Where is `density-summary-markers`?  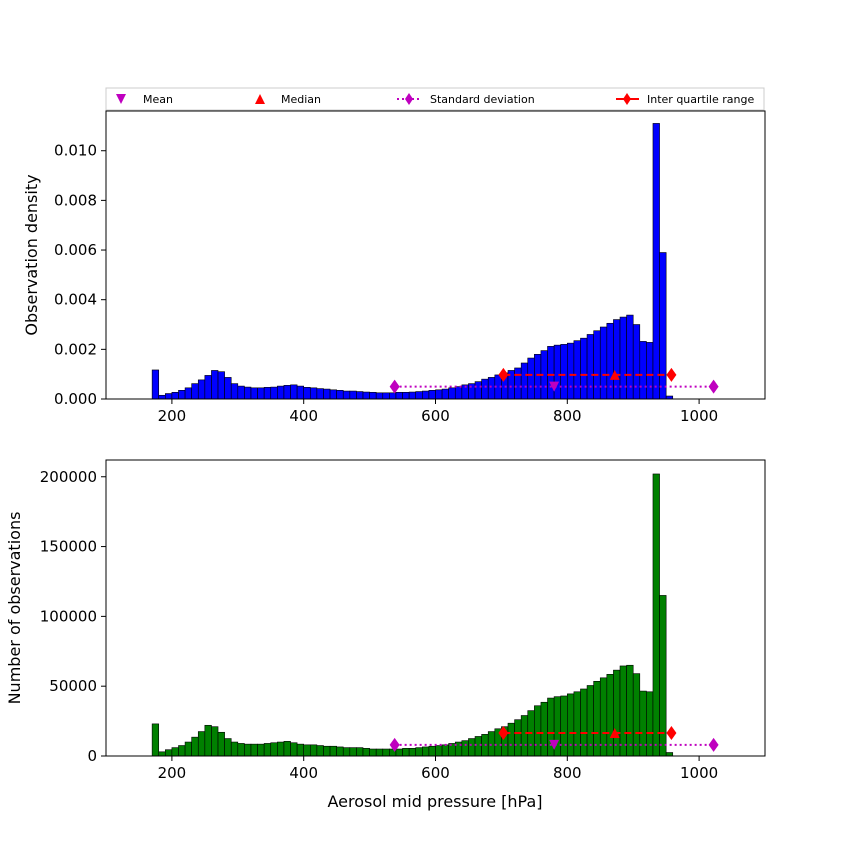
density-summary-markers is located at coordinates (554, 380).